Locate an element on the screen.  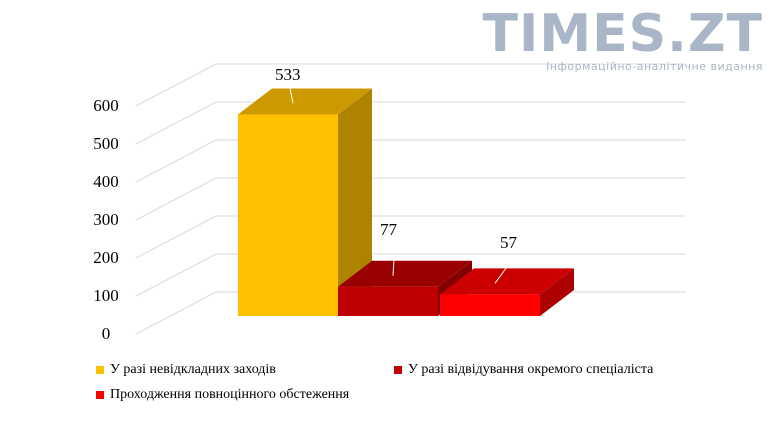
legend-item-3: Проходження повноцінного обстеження is located at coordinates (222, 395).